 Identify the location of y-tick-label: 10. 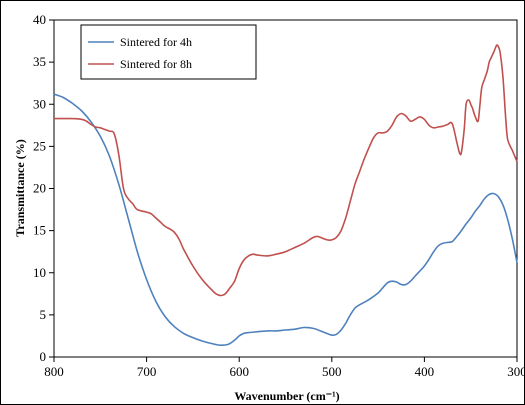
(39, 272).